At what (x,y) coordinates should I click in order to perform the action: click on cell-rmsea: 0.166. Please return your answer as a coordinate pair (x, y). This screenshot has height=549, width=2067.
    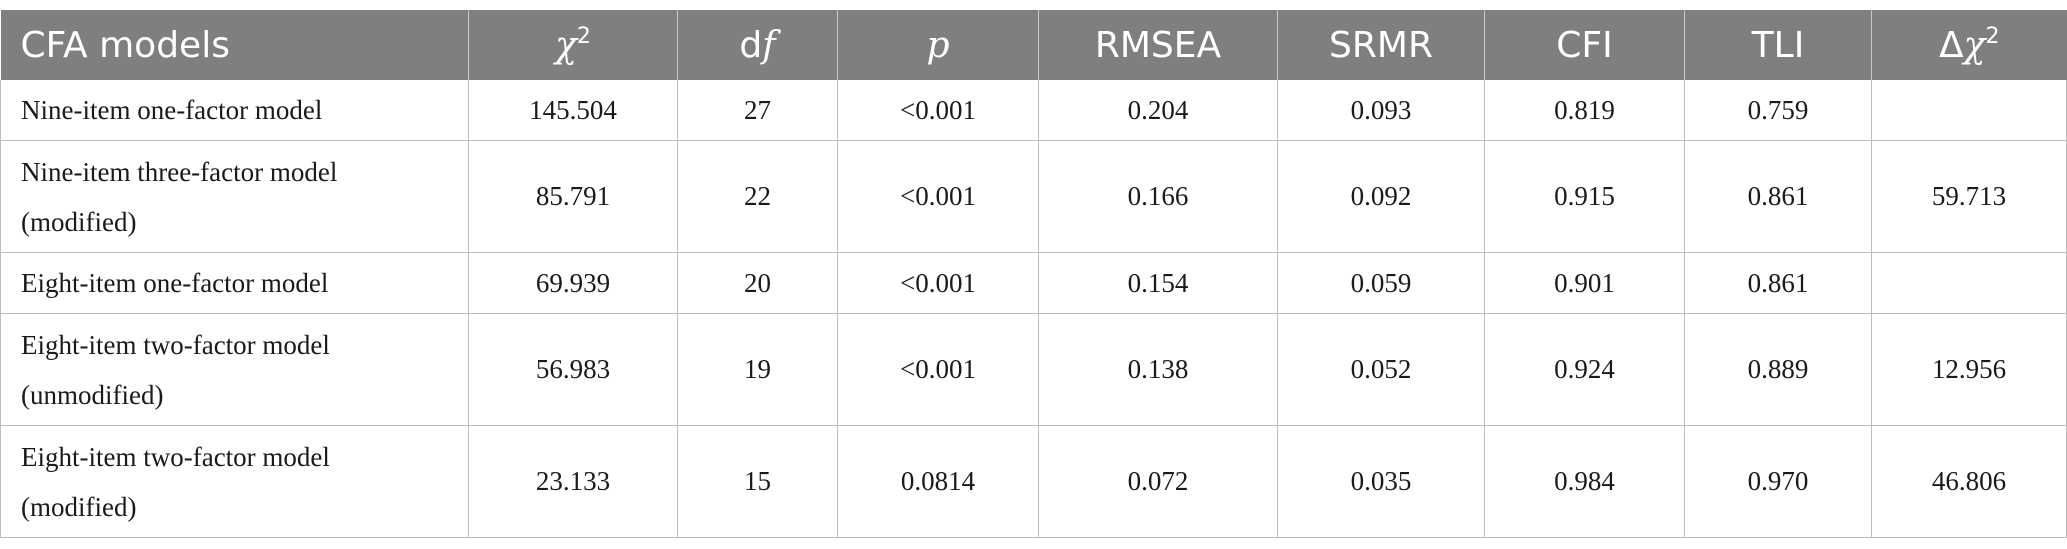
    Looking at the image, I should click on (1158, 196).